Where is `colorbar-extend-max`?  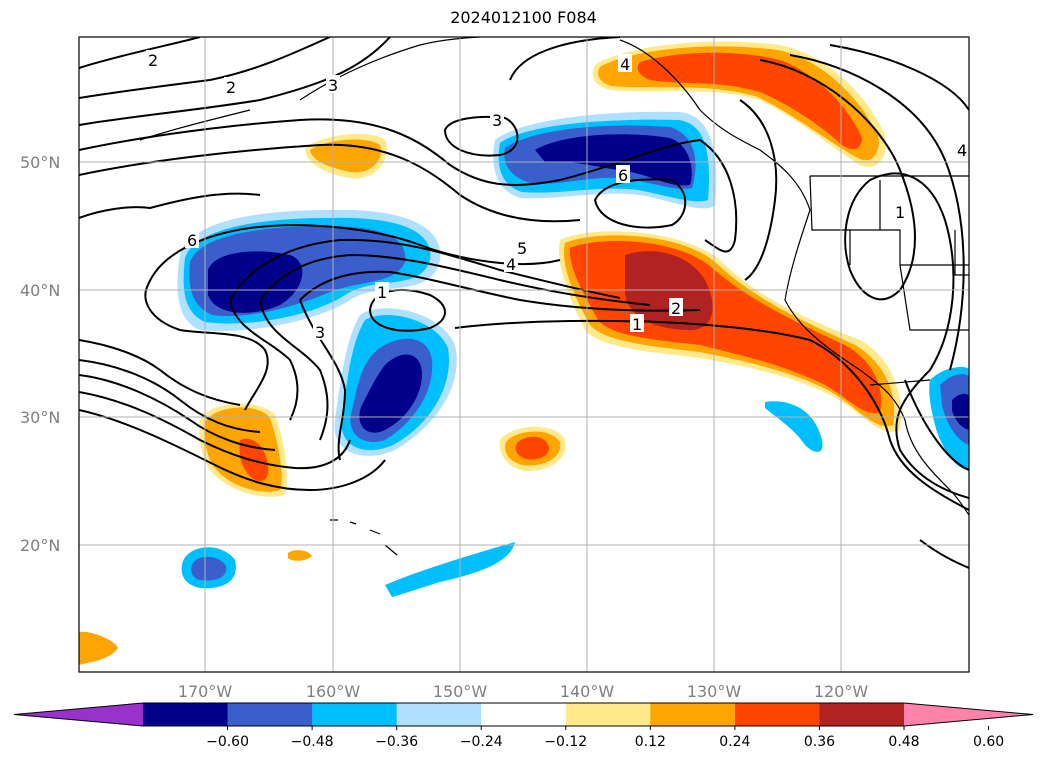 colorbar-extend-max is located at coordinates (968, 714).